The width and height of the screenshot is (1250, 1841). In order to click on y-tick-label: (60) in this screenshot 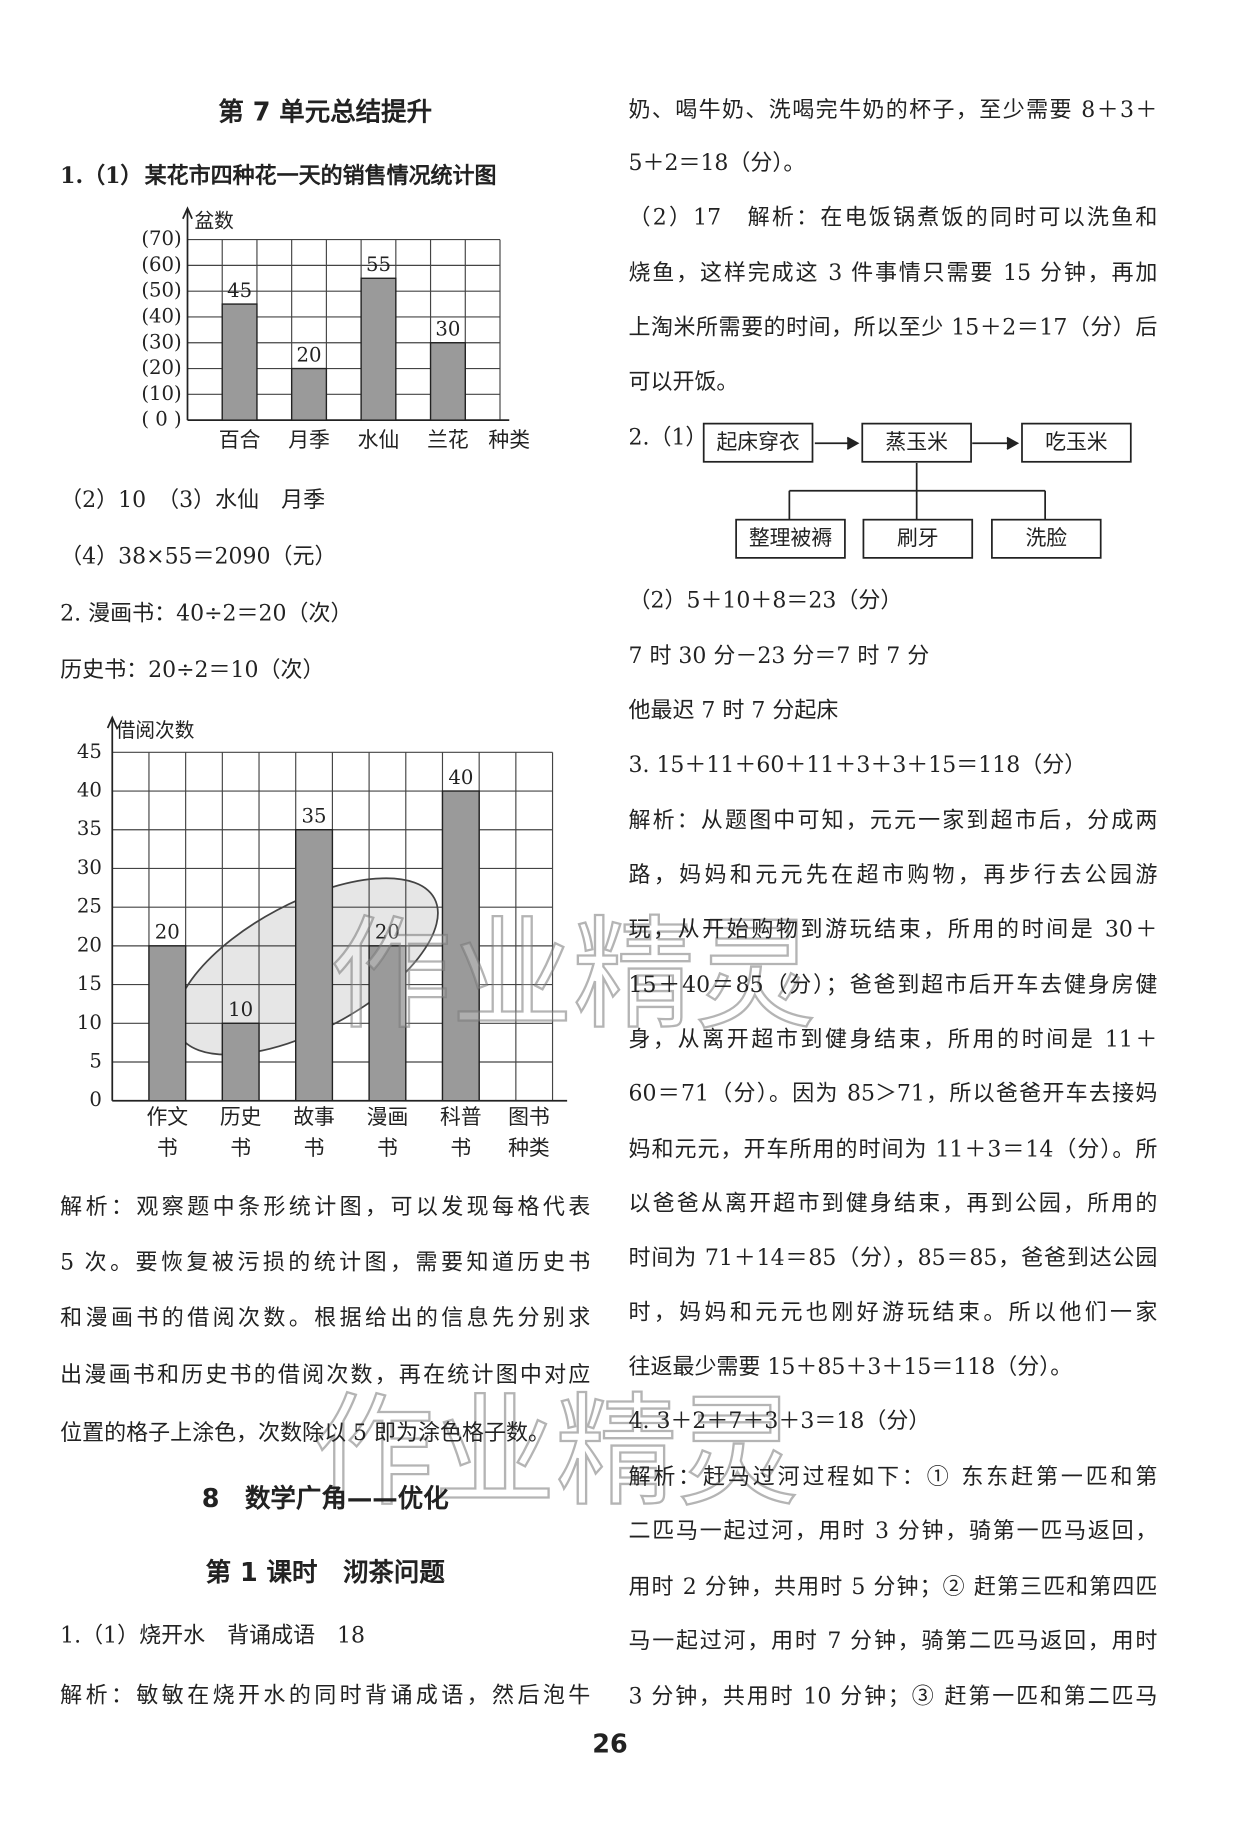, I will do `click(161, 264)`.